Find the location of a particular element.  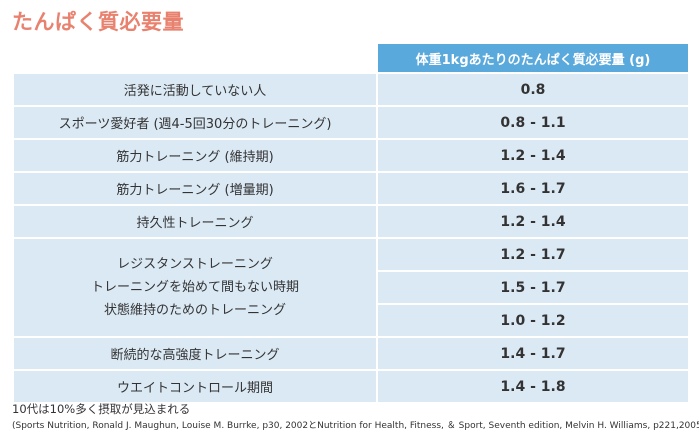

group-label: 状態維持のためのトレーニング is located at coordinates (194, 310).